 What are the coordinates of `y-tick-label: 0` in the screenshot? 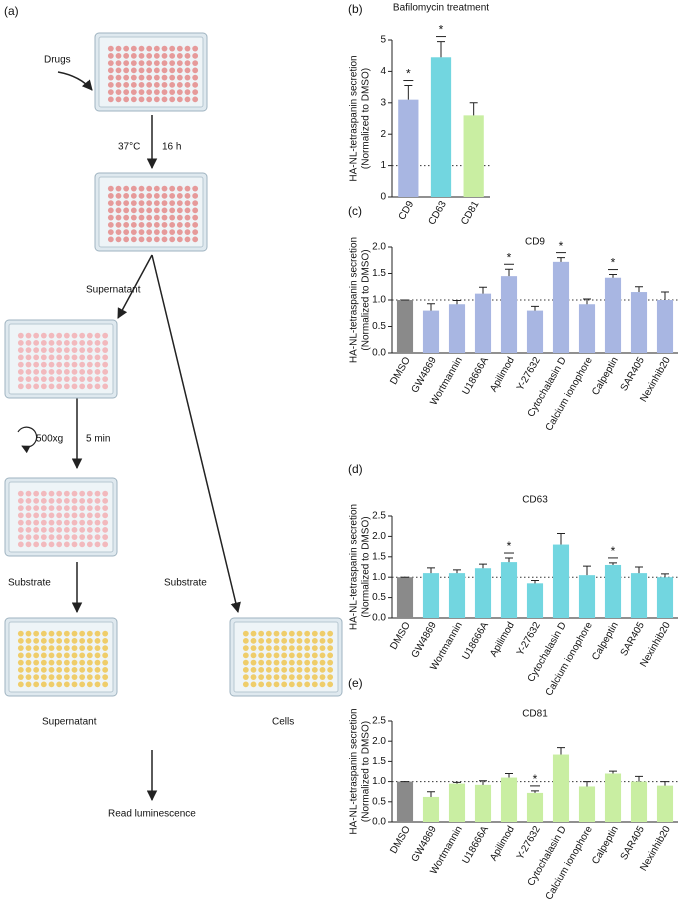 It's located at (383, 197).